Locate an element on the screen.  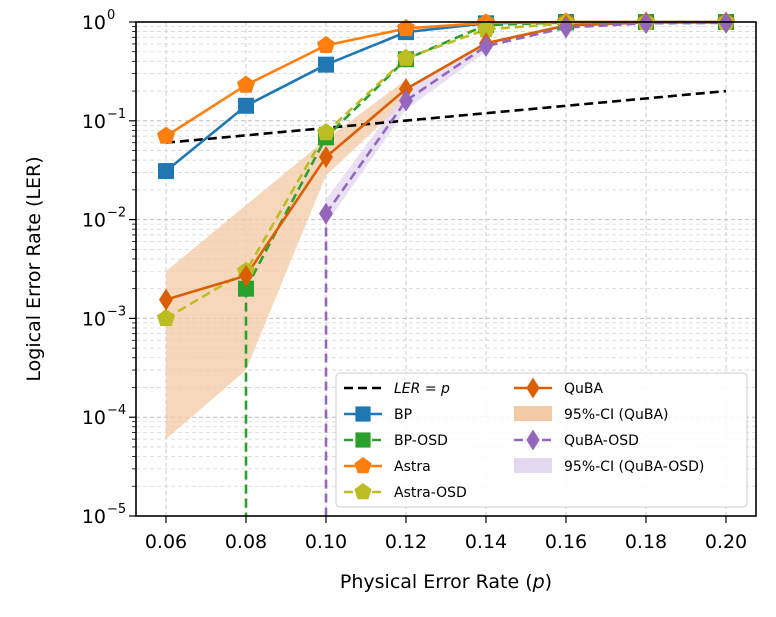
legend-label: QuBA is located at coordinates (583, 389).